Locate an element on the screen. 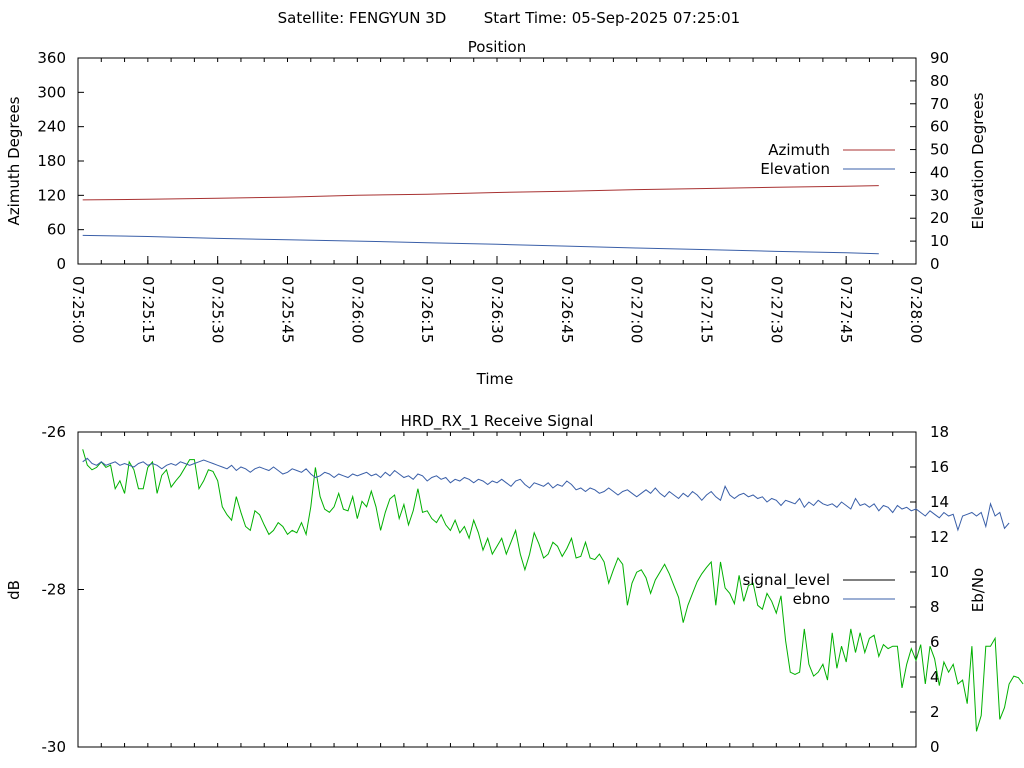 Image resolution: width=1024 pixels, height=768 pixels. db-ticks: -30 -28 -26 is located at coordinates (63, 589).